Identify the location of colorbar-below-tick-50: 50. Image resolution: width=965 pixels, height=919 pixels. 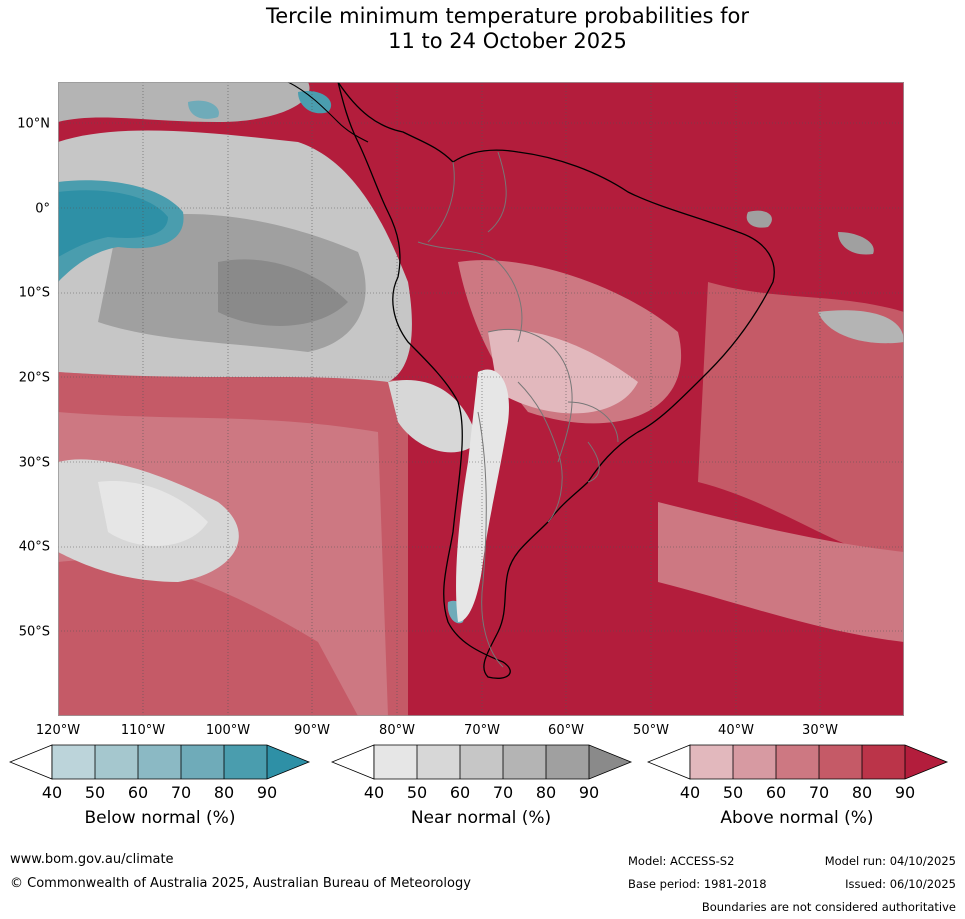
(95, 792).